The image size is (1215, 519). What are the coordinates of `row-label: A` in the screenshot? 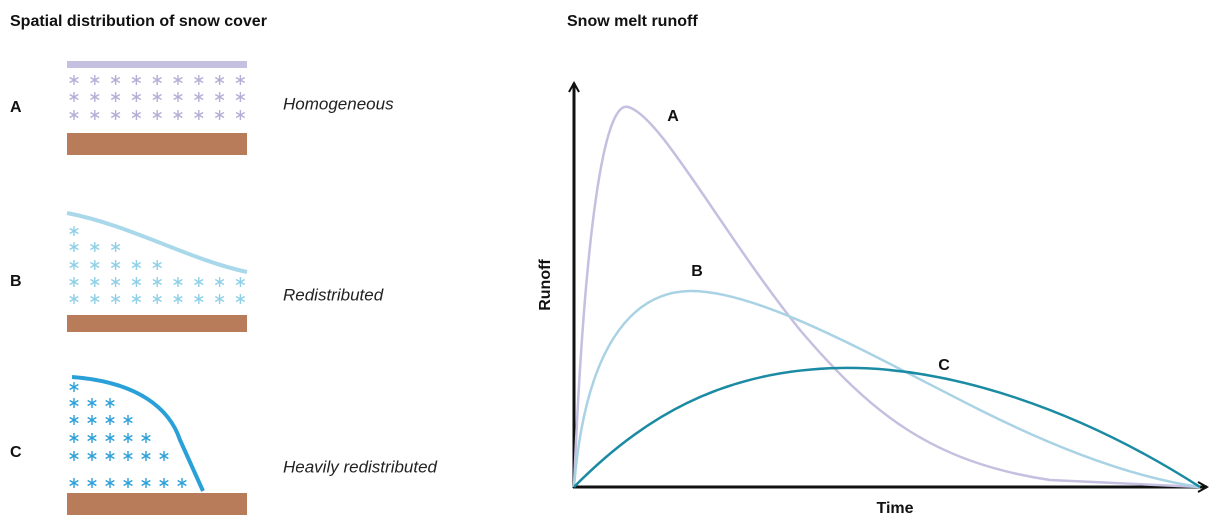 It's located at (16, 107).